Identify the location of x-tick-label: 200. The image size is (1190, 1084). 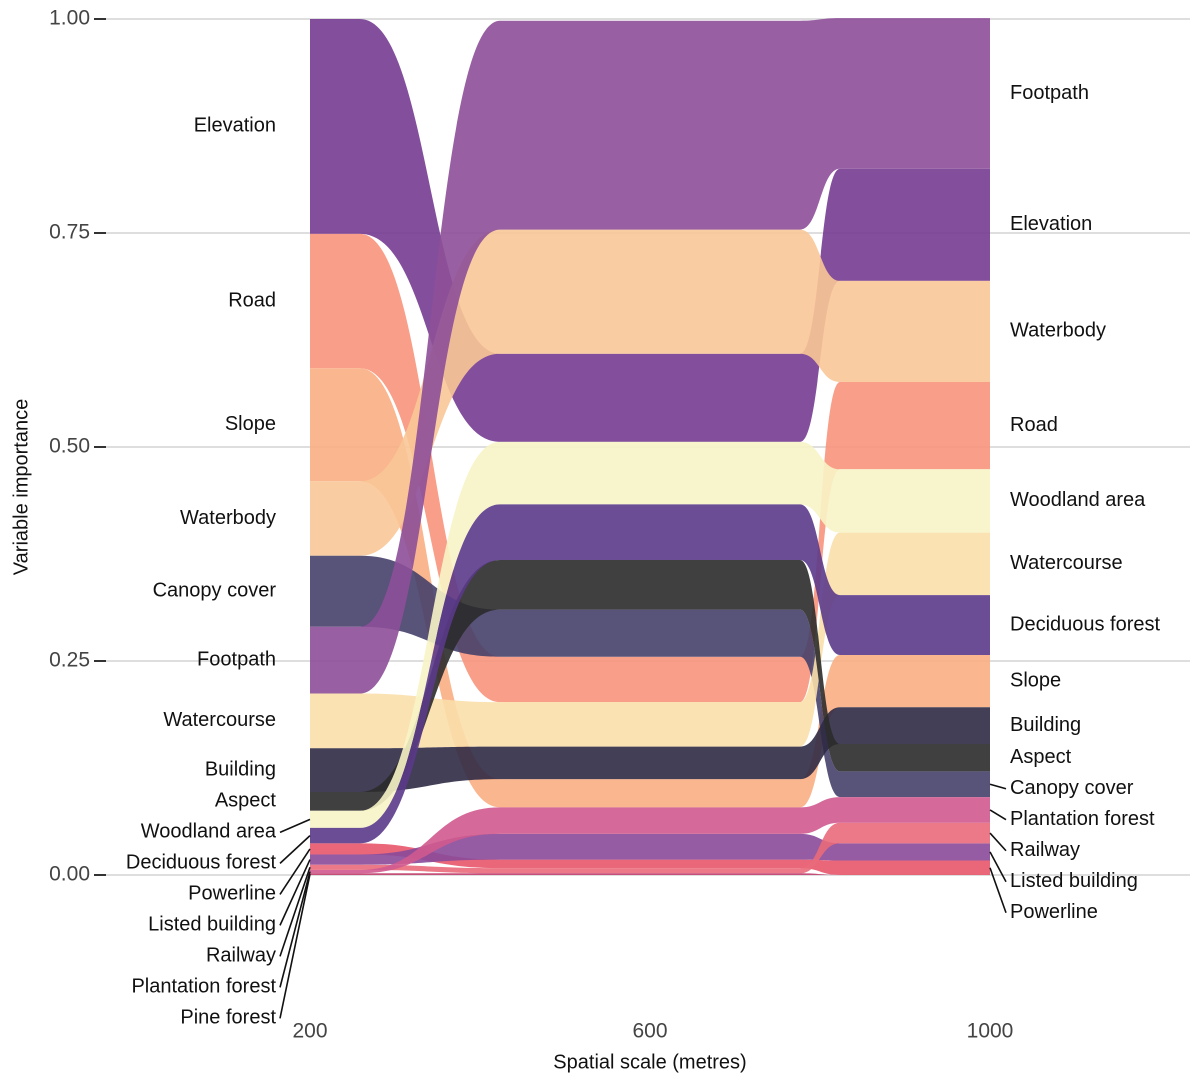
(309, 1031).